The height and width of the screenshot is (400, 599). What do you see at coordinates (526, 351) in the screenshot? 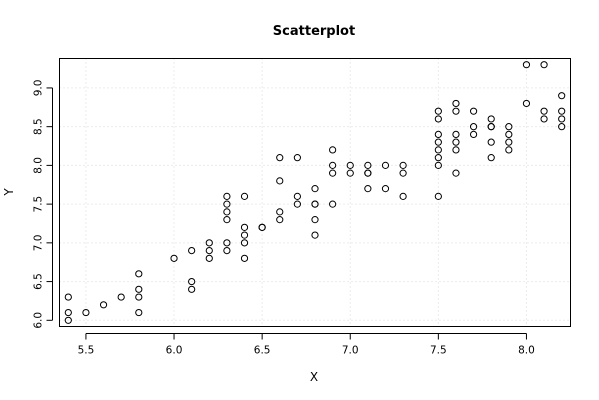
I see `x-tick-label: 8.0` at bounding box center [526, 351].